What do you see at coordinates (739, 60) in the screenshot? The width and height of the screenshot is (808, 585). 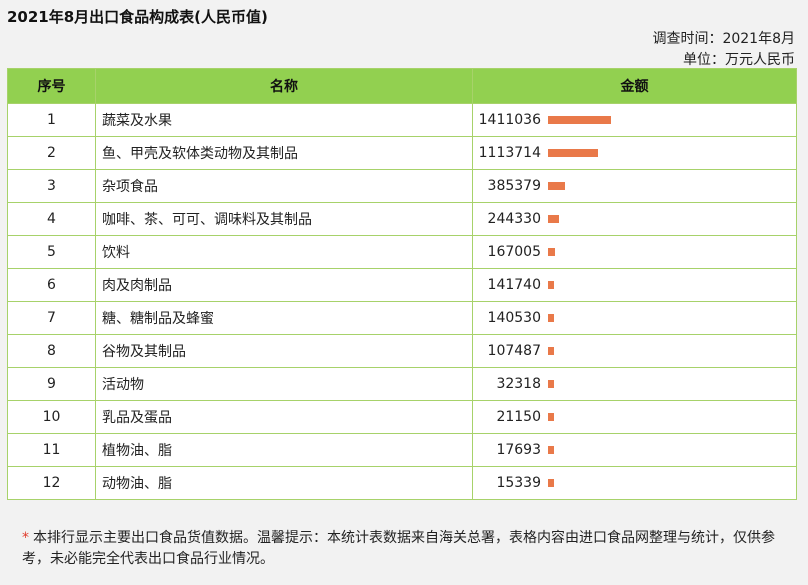 I see `unit-label: 单位：万元人民币` at bounding box center [739, 60].